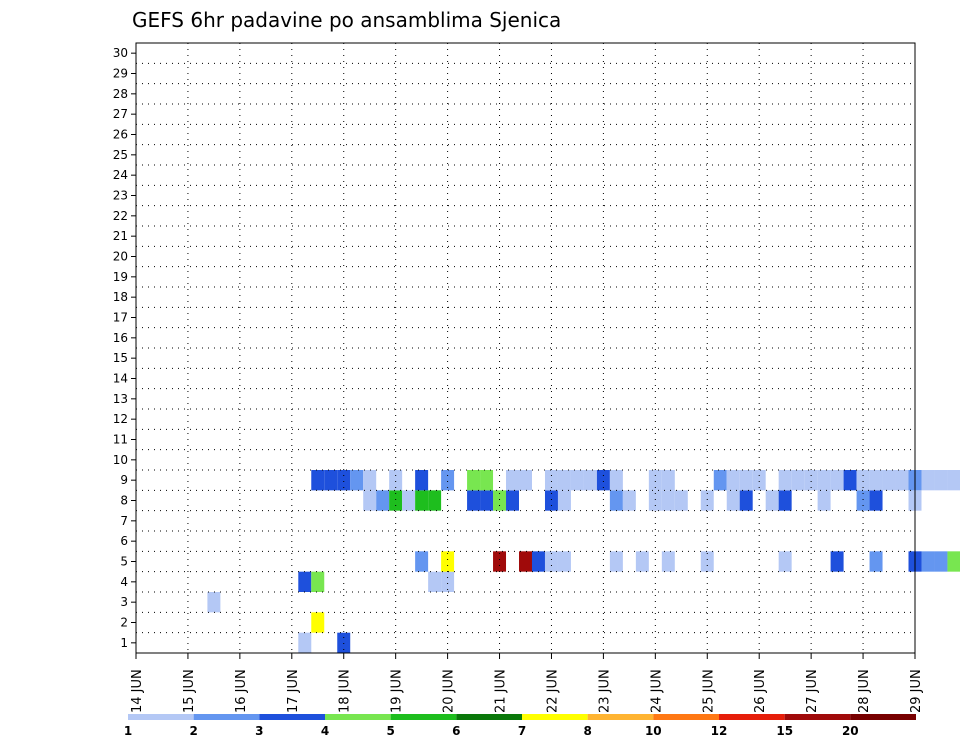 The width and height of the screenshot is (960, 742). I want to click on y-tick-label: 21, so click(120, 236).